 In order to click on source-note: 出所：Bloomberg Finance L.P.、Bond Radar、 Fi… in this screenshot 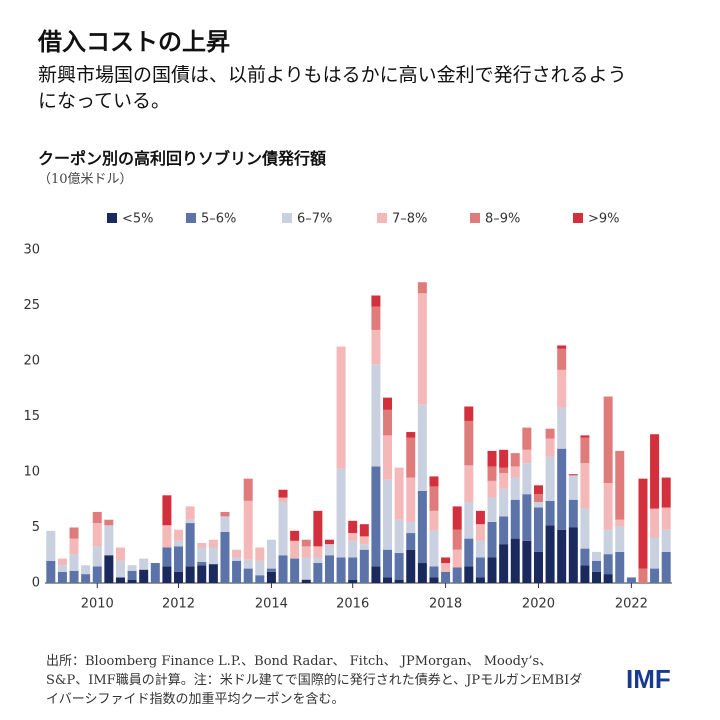, I will do `click(314, 680)`.